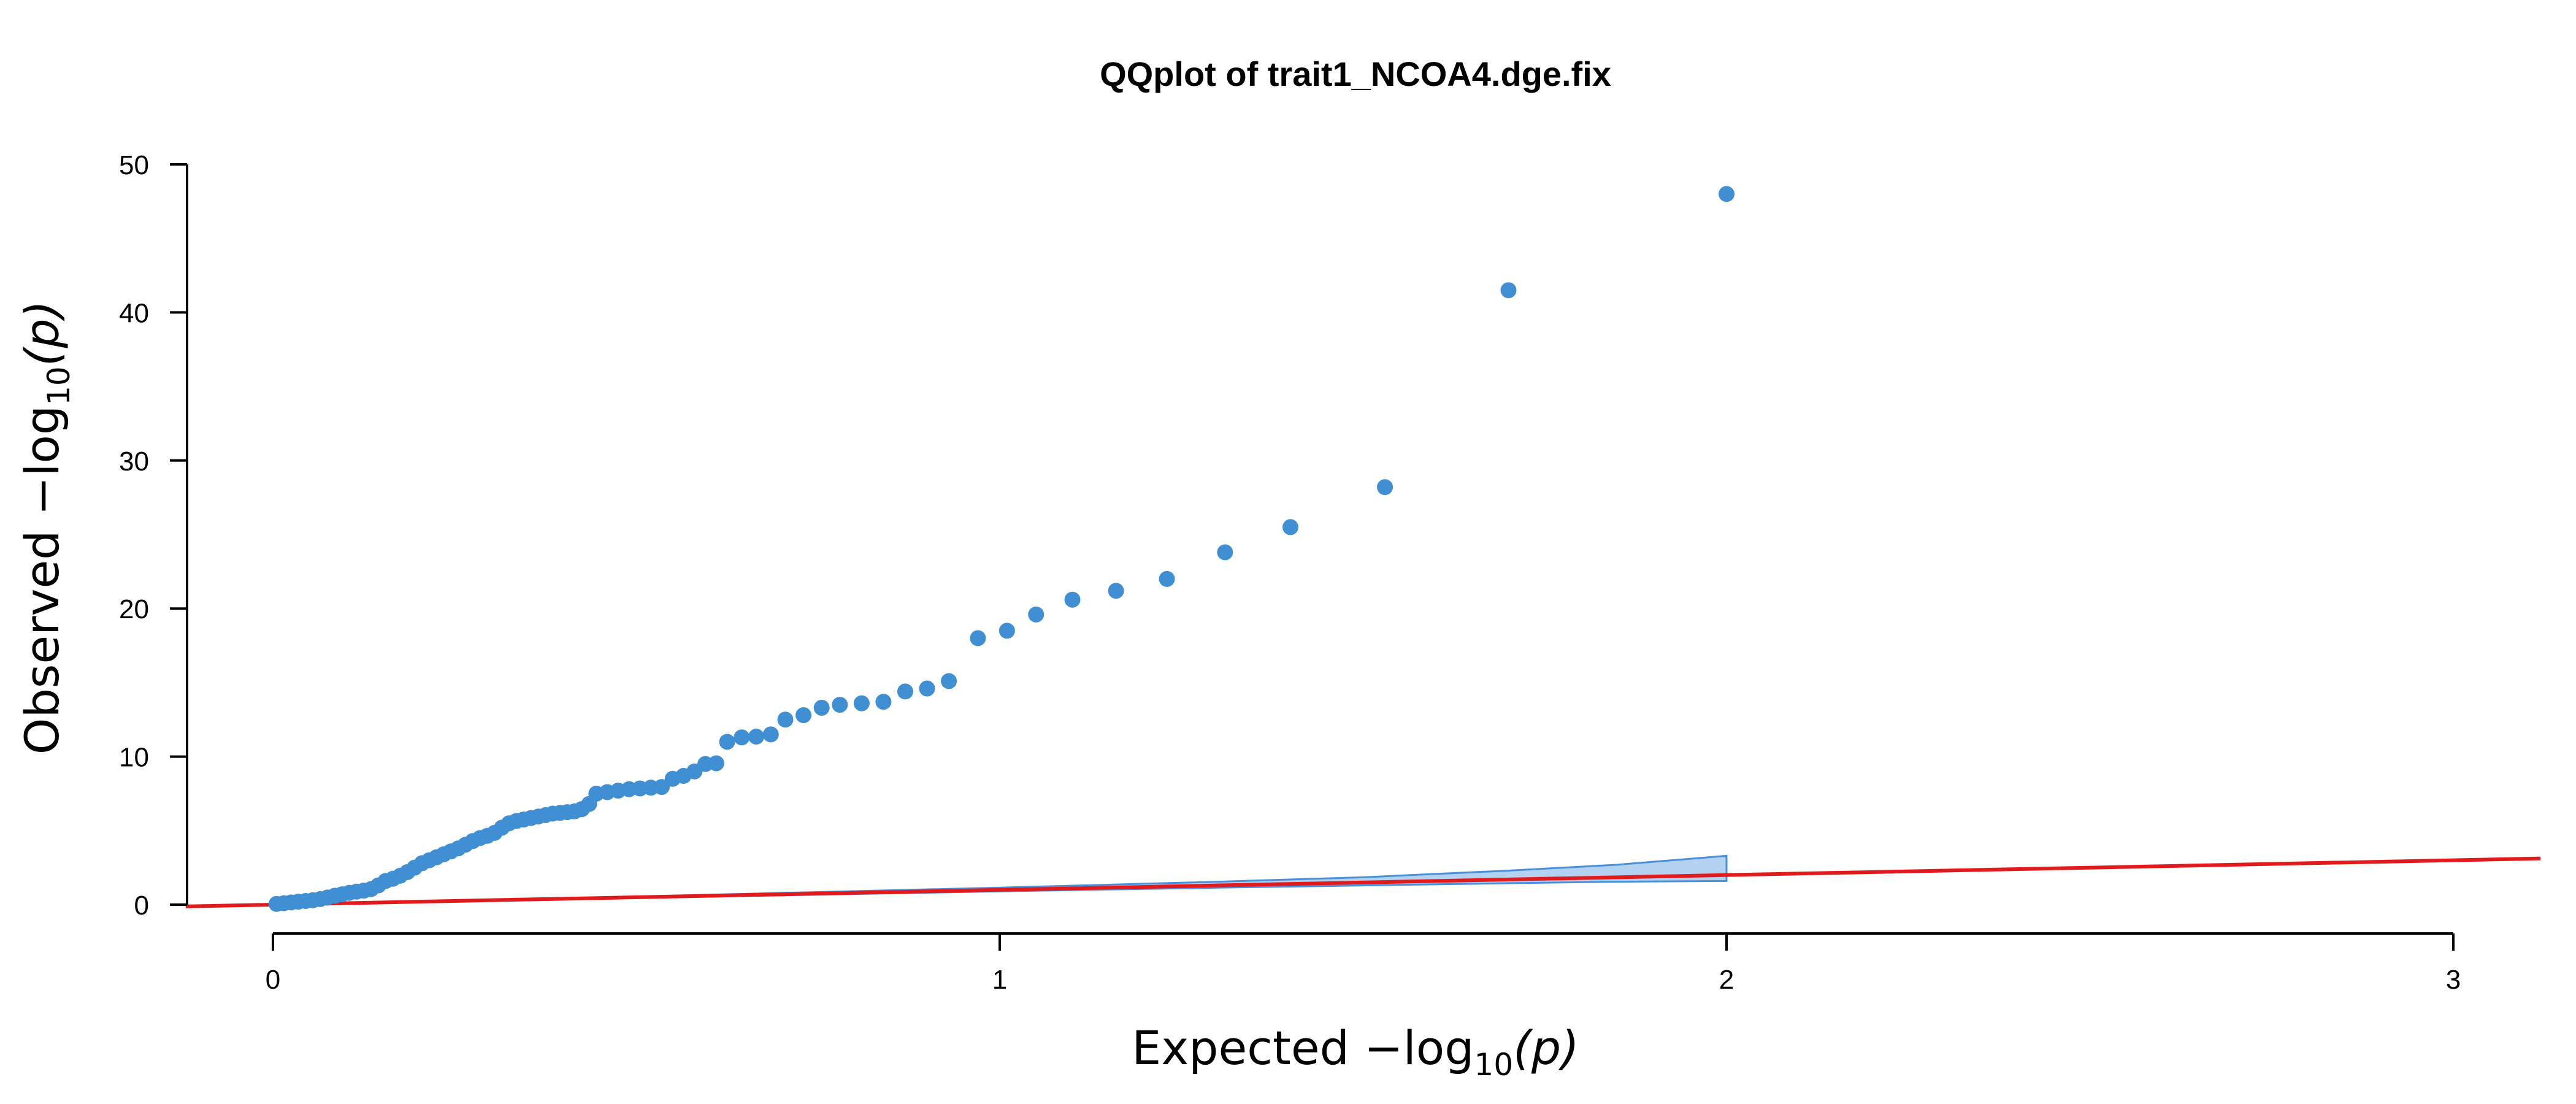 This screenshot has width=2576, height=1104. What do you see at coordinates (134, 165) in the screenshot?
I see `y-tick-label: 50` at bounding box center [134, 165].